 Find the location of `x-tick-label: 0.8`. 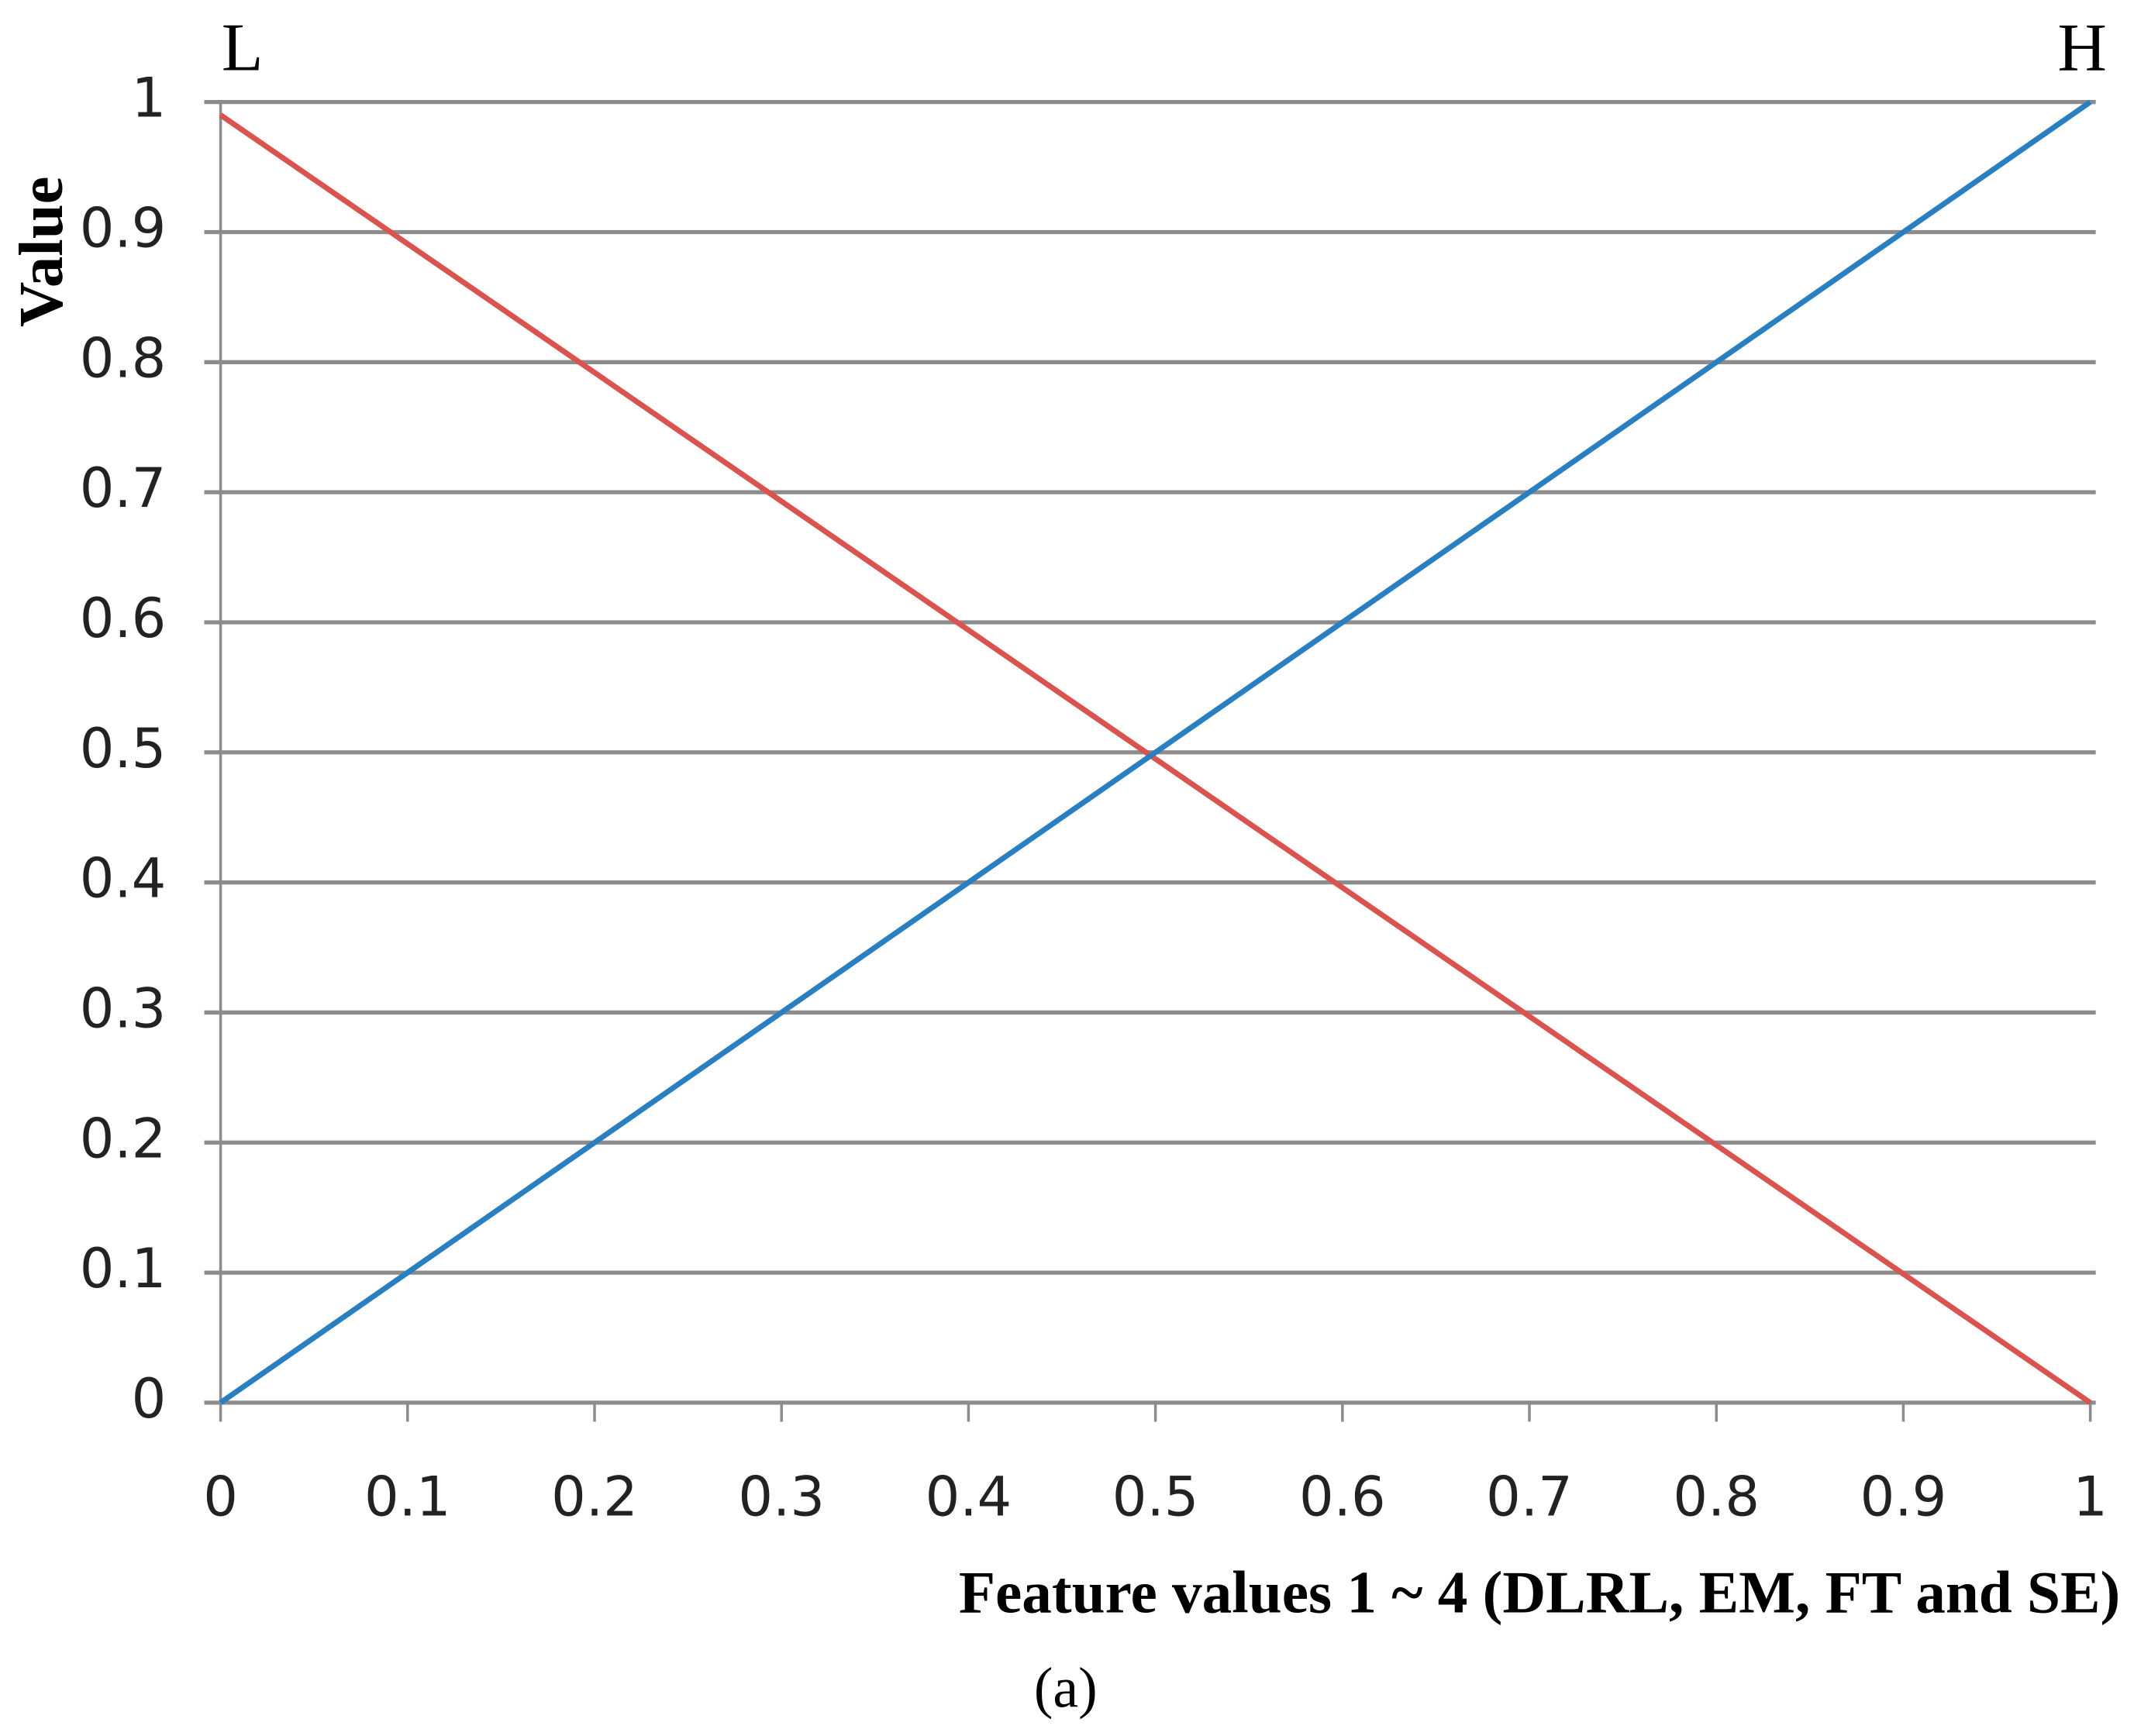

x-tick-label: 0.8 is located at coordinates (1716, 1496).